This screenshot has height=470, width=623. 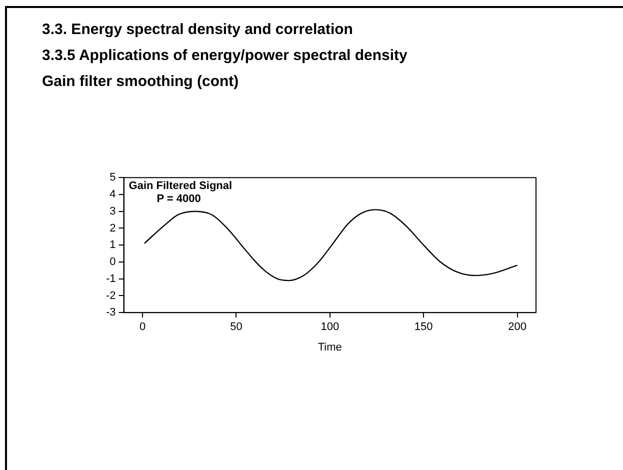 What do you see at coordinates (111, 296) in the screenshot?
I see `y-tick-label: -2` at bounding box center [111, 296].